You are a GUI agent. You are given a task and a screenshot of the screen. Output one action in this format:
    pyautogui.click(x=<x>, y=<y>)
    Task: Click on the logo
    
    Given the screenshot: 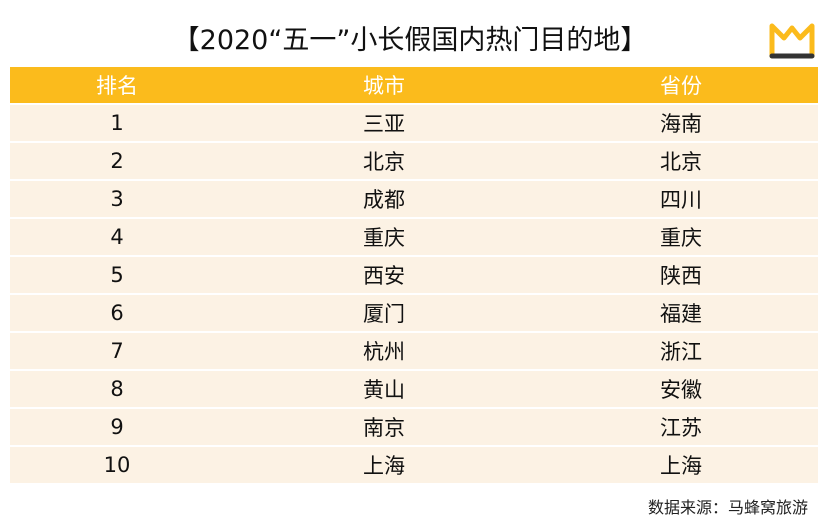 What is the action you would take?
    pyautogui.click(x=792, y=41)
    